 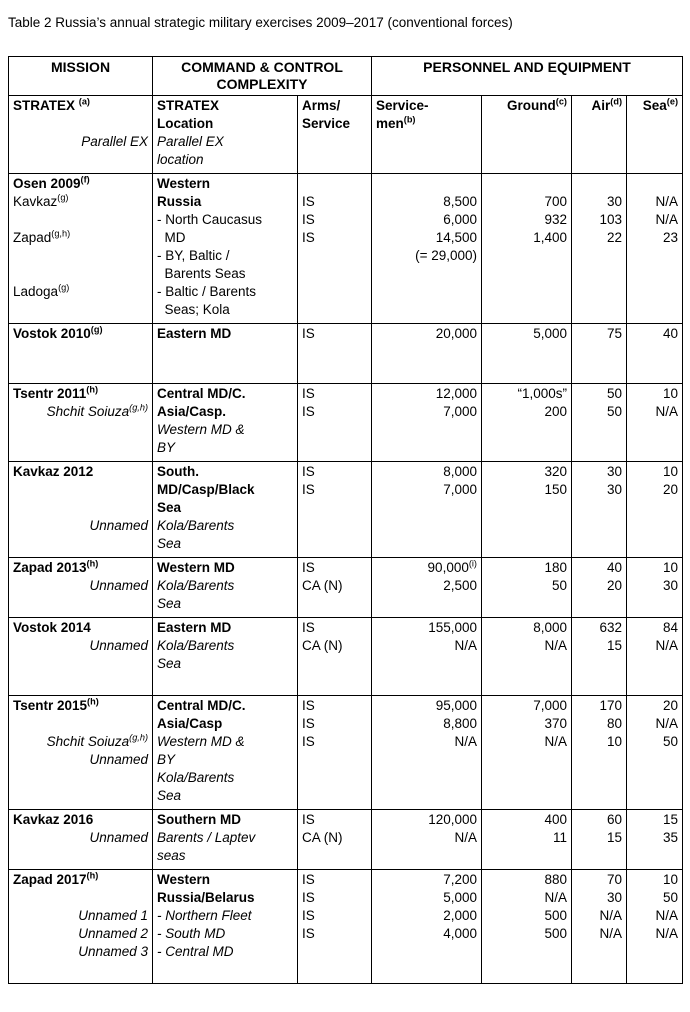 What do you see at coordinates (334, 248) in the screenshot?
I see `osen-2009-cell-arms-service: IS IS IS` at bounding box center [334, 248].